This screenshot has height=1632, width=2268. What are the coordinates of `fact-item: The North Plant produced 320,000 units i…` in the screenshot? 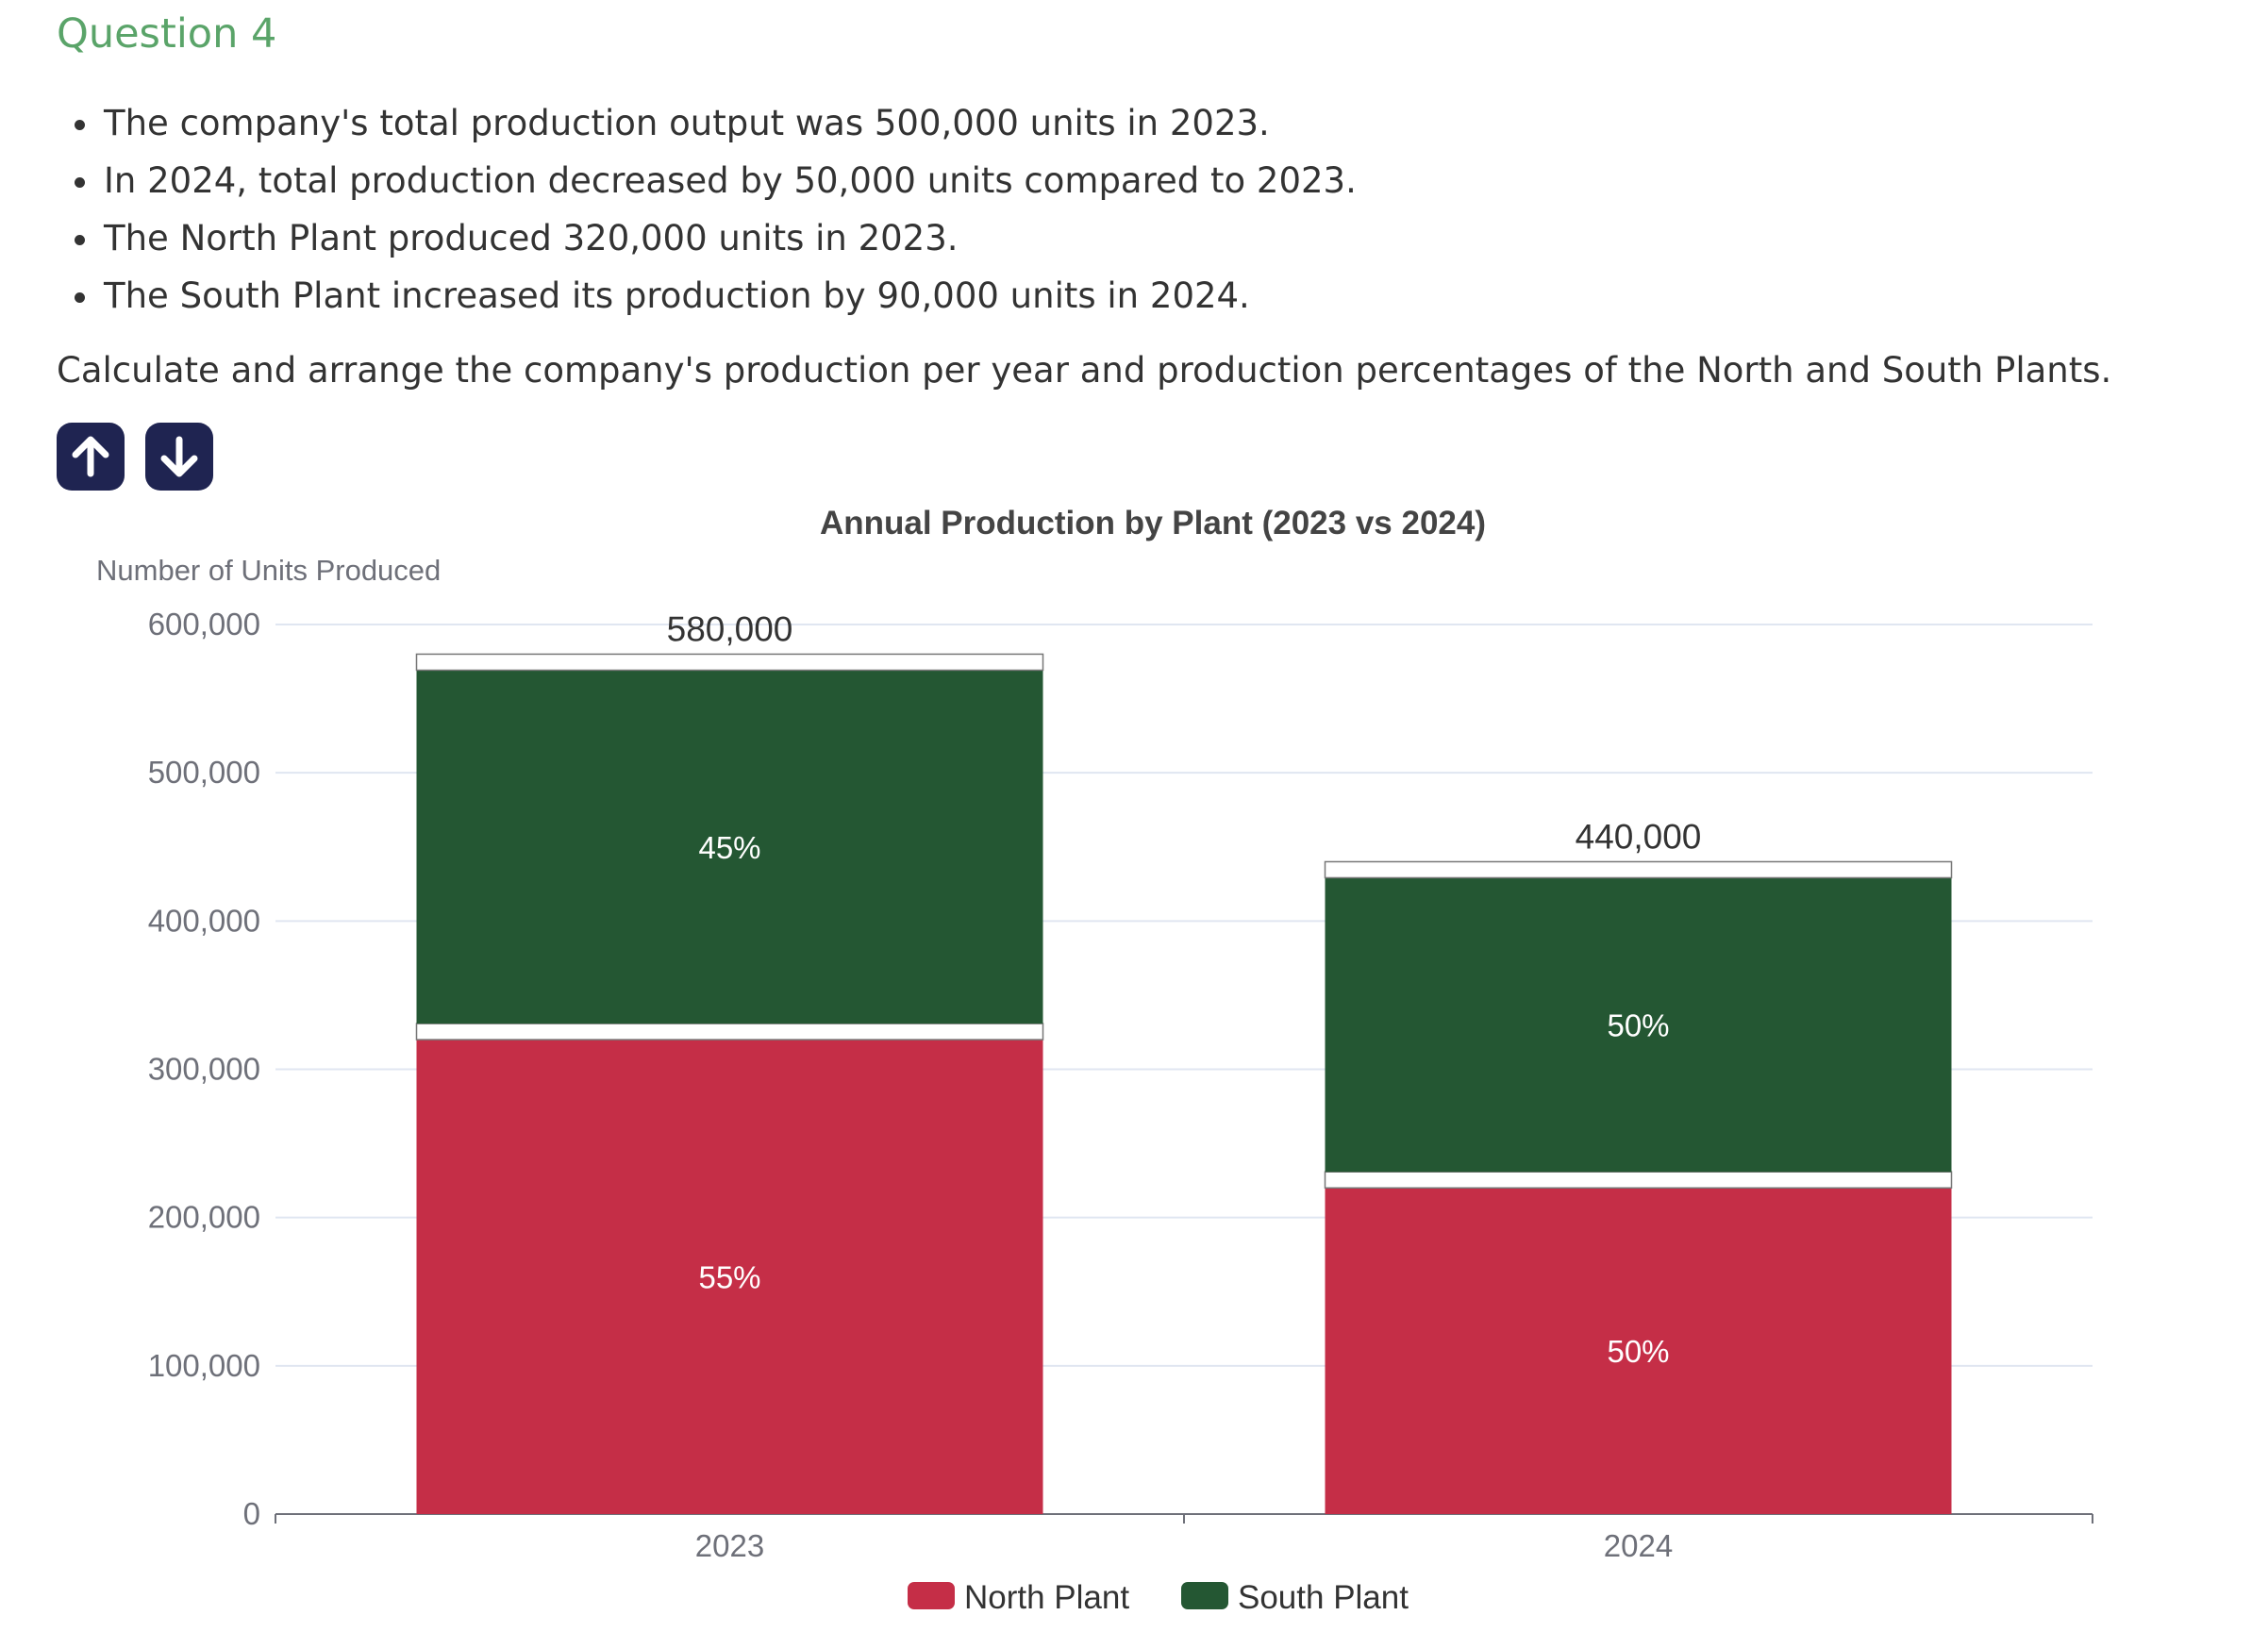 It's located at (1164, 238).